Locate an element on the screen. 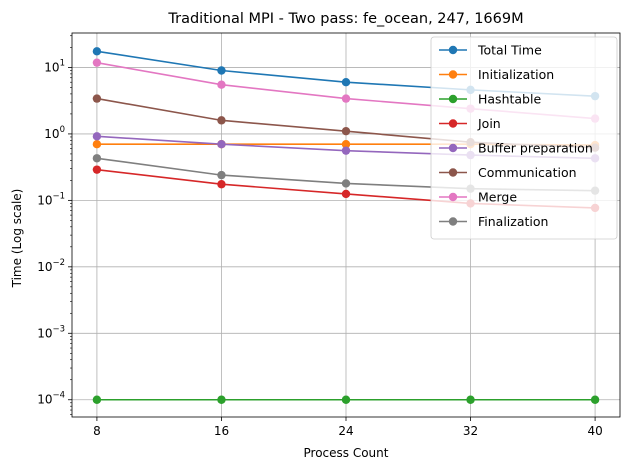 The image size is (630, 470). legend-label: Finalization is located at coordinates (513, 221).